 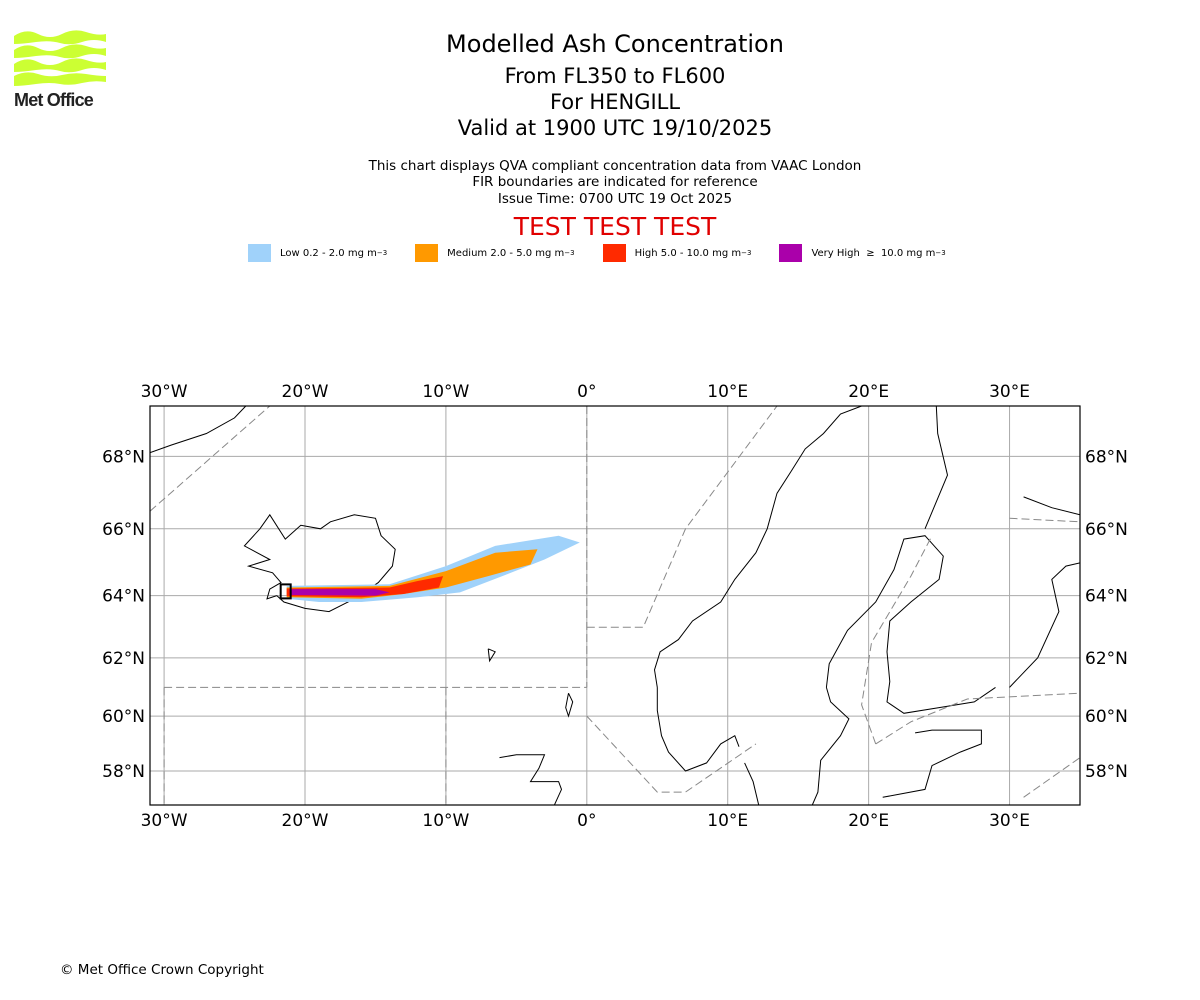 I want to click on coastline-faroes, so click(x=491, y=655).